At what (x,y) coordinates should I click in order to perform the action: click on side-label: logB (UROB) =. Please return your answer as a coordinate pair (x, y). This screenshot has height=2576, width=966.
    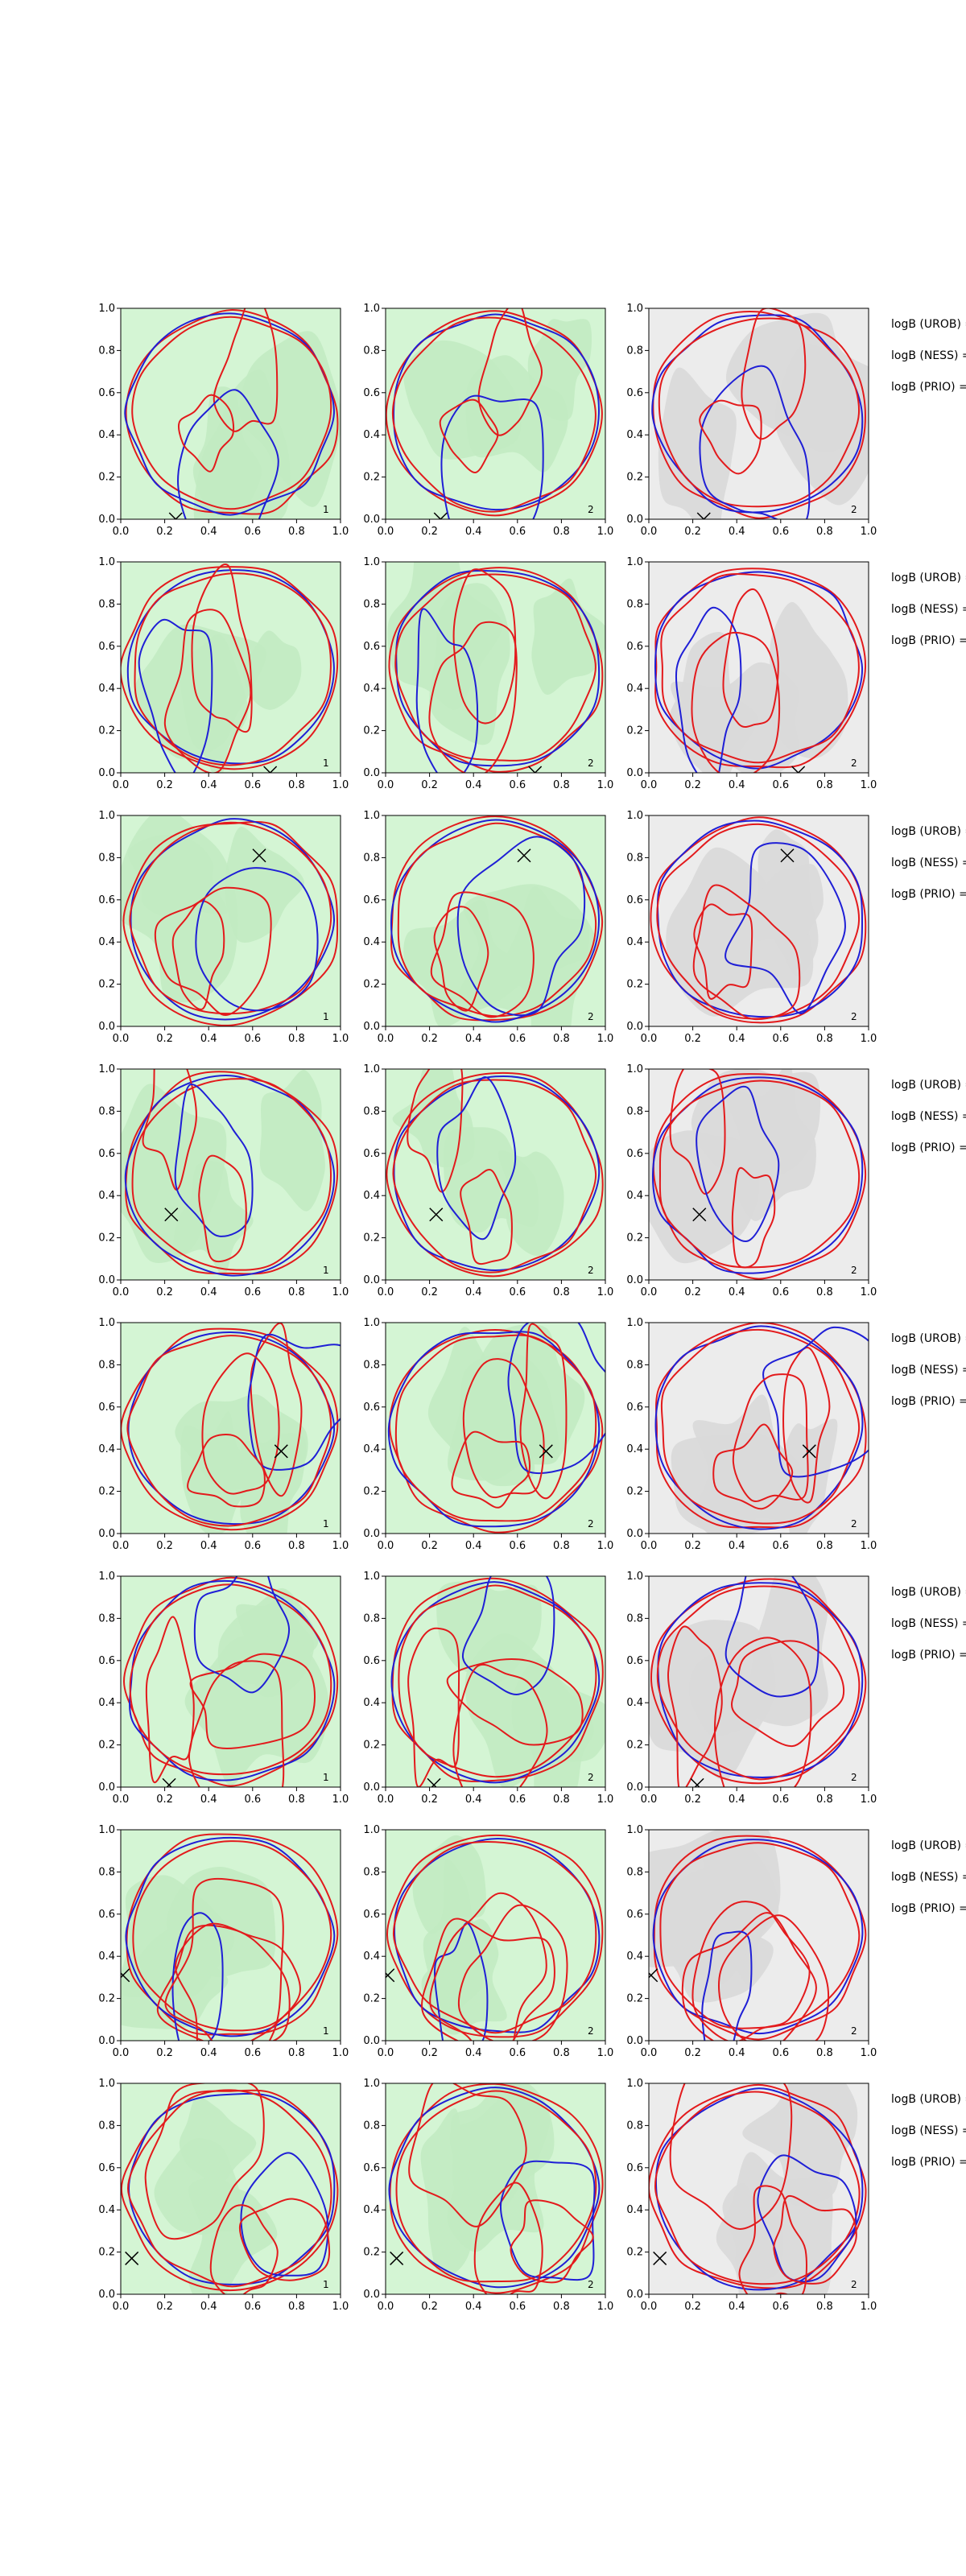
    Looking at the image, I should click on (928, 578).